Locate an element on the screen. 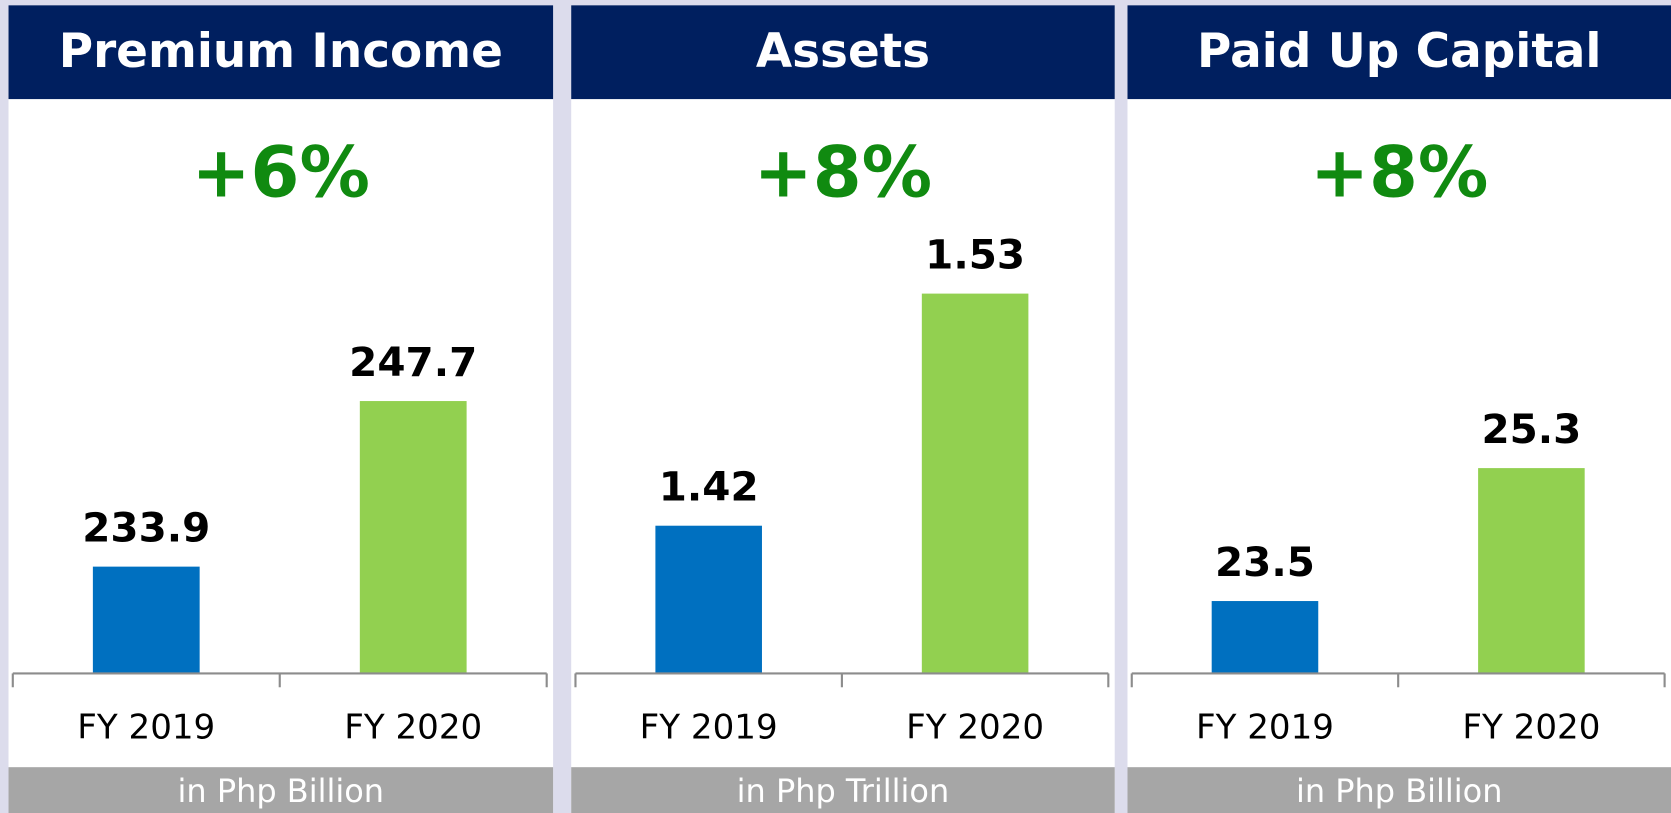  data-label: 247.7 is located at coordinates (413, 362).